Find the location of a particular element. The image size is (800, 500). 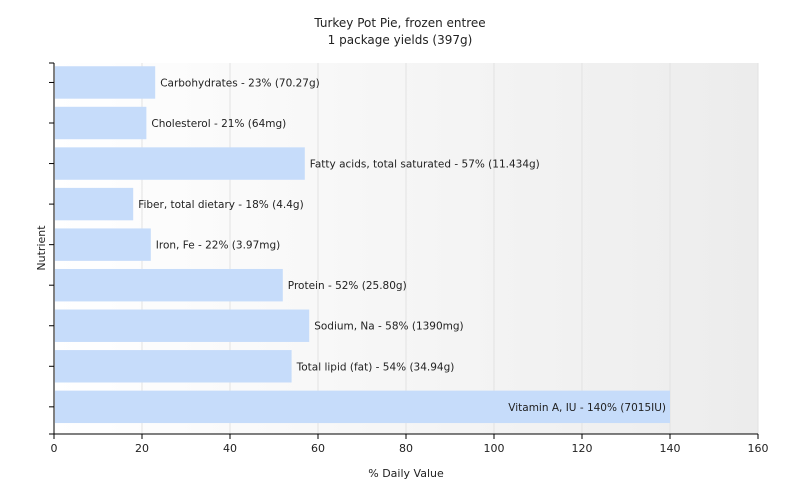

x-tick-label: 120 is located at coordinates (582, 448).